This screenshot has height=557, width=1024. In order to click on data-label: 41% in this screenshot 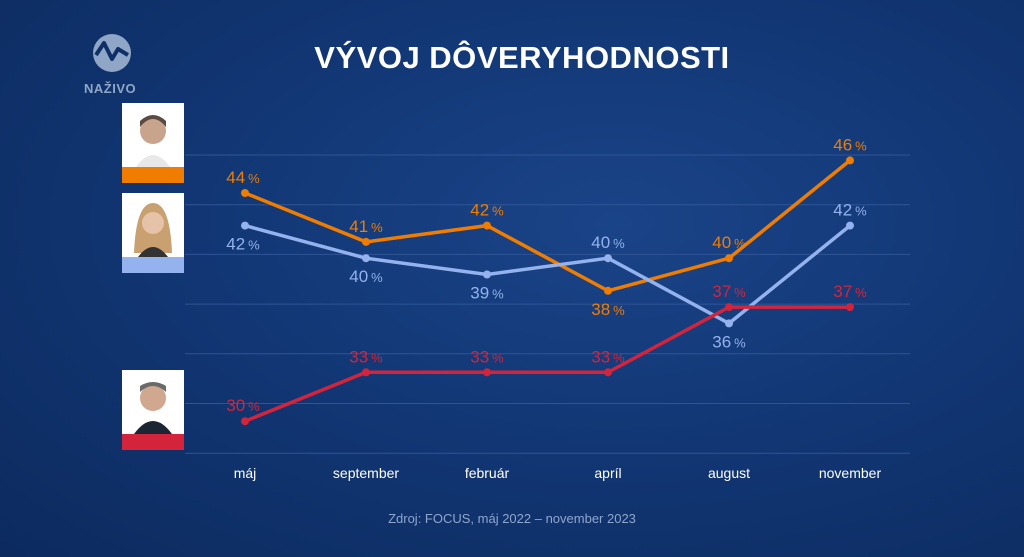, I will do `click(366, 226)`.